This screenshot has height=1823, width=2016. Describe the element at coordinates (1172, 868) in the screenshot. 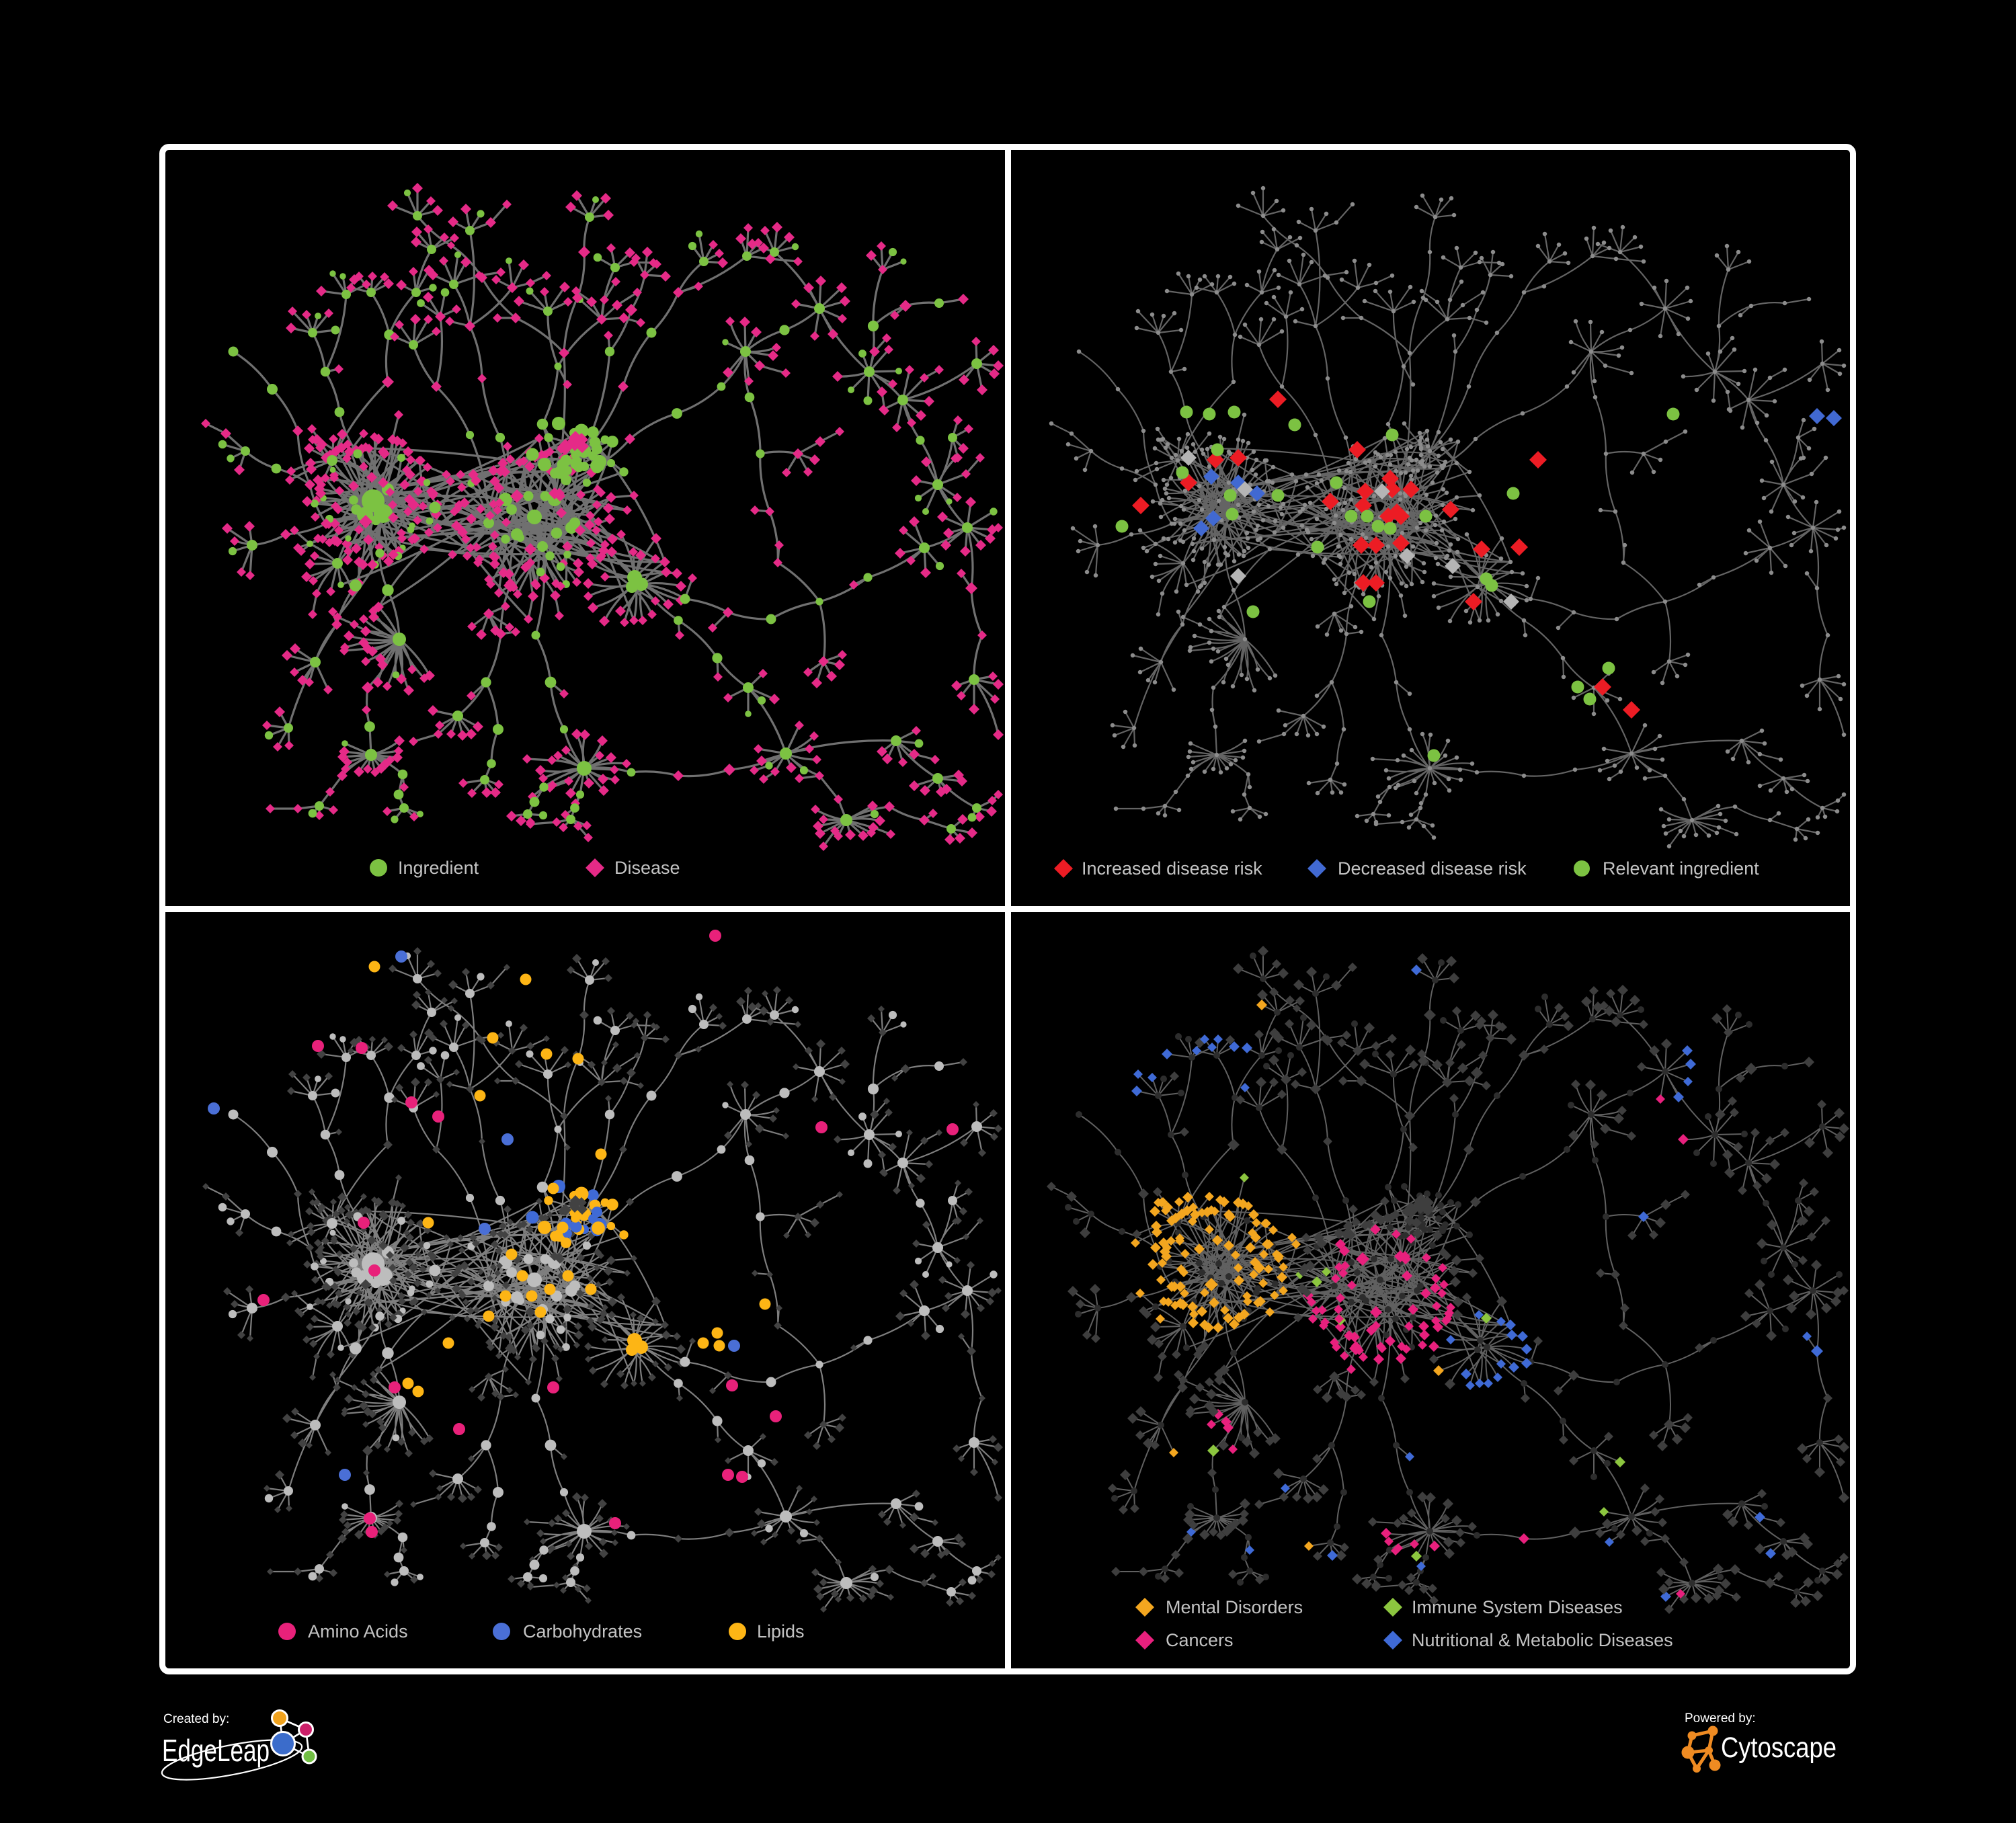

I see `svg-text: Increased disease risk` at that location.